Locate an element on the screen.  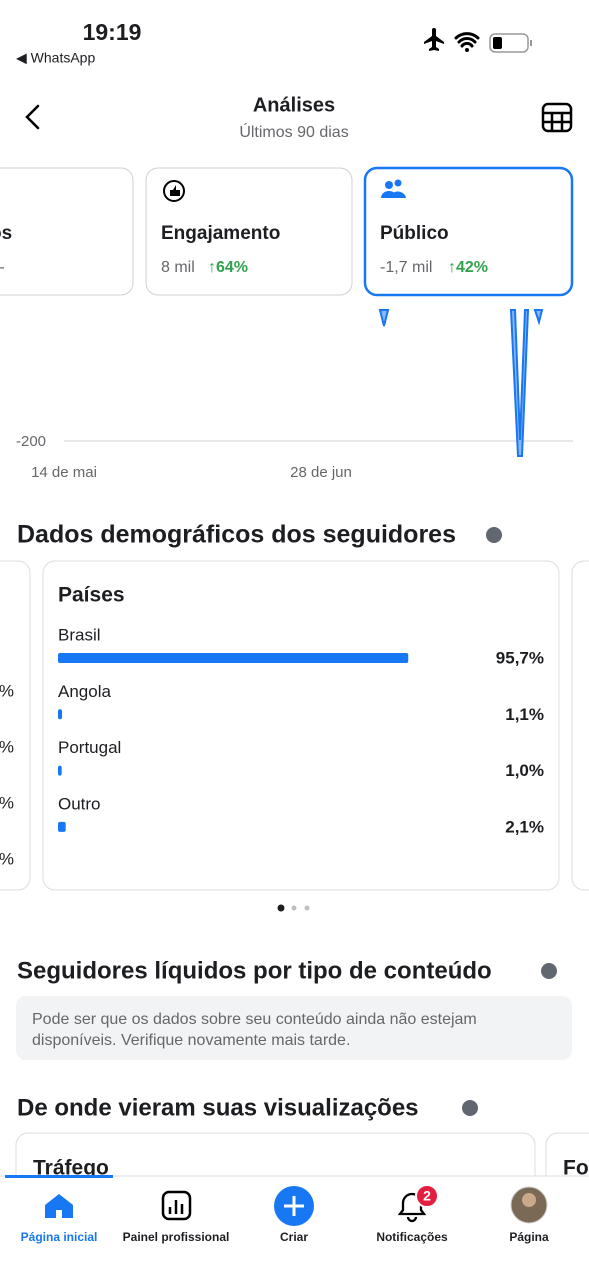
table-button is located at coordinates (557, 117).